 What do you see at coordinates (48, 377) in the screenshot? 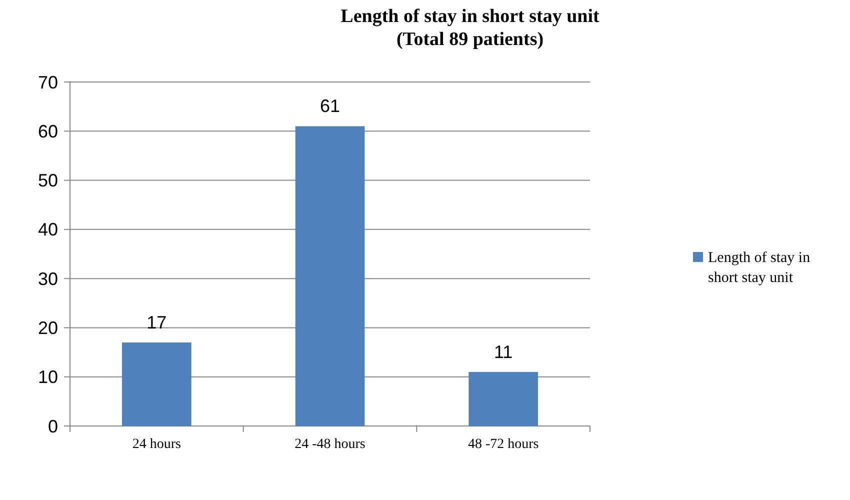
I see `y-tick-label: 10` at bounding box center [48, 377].